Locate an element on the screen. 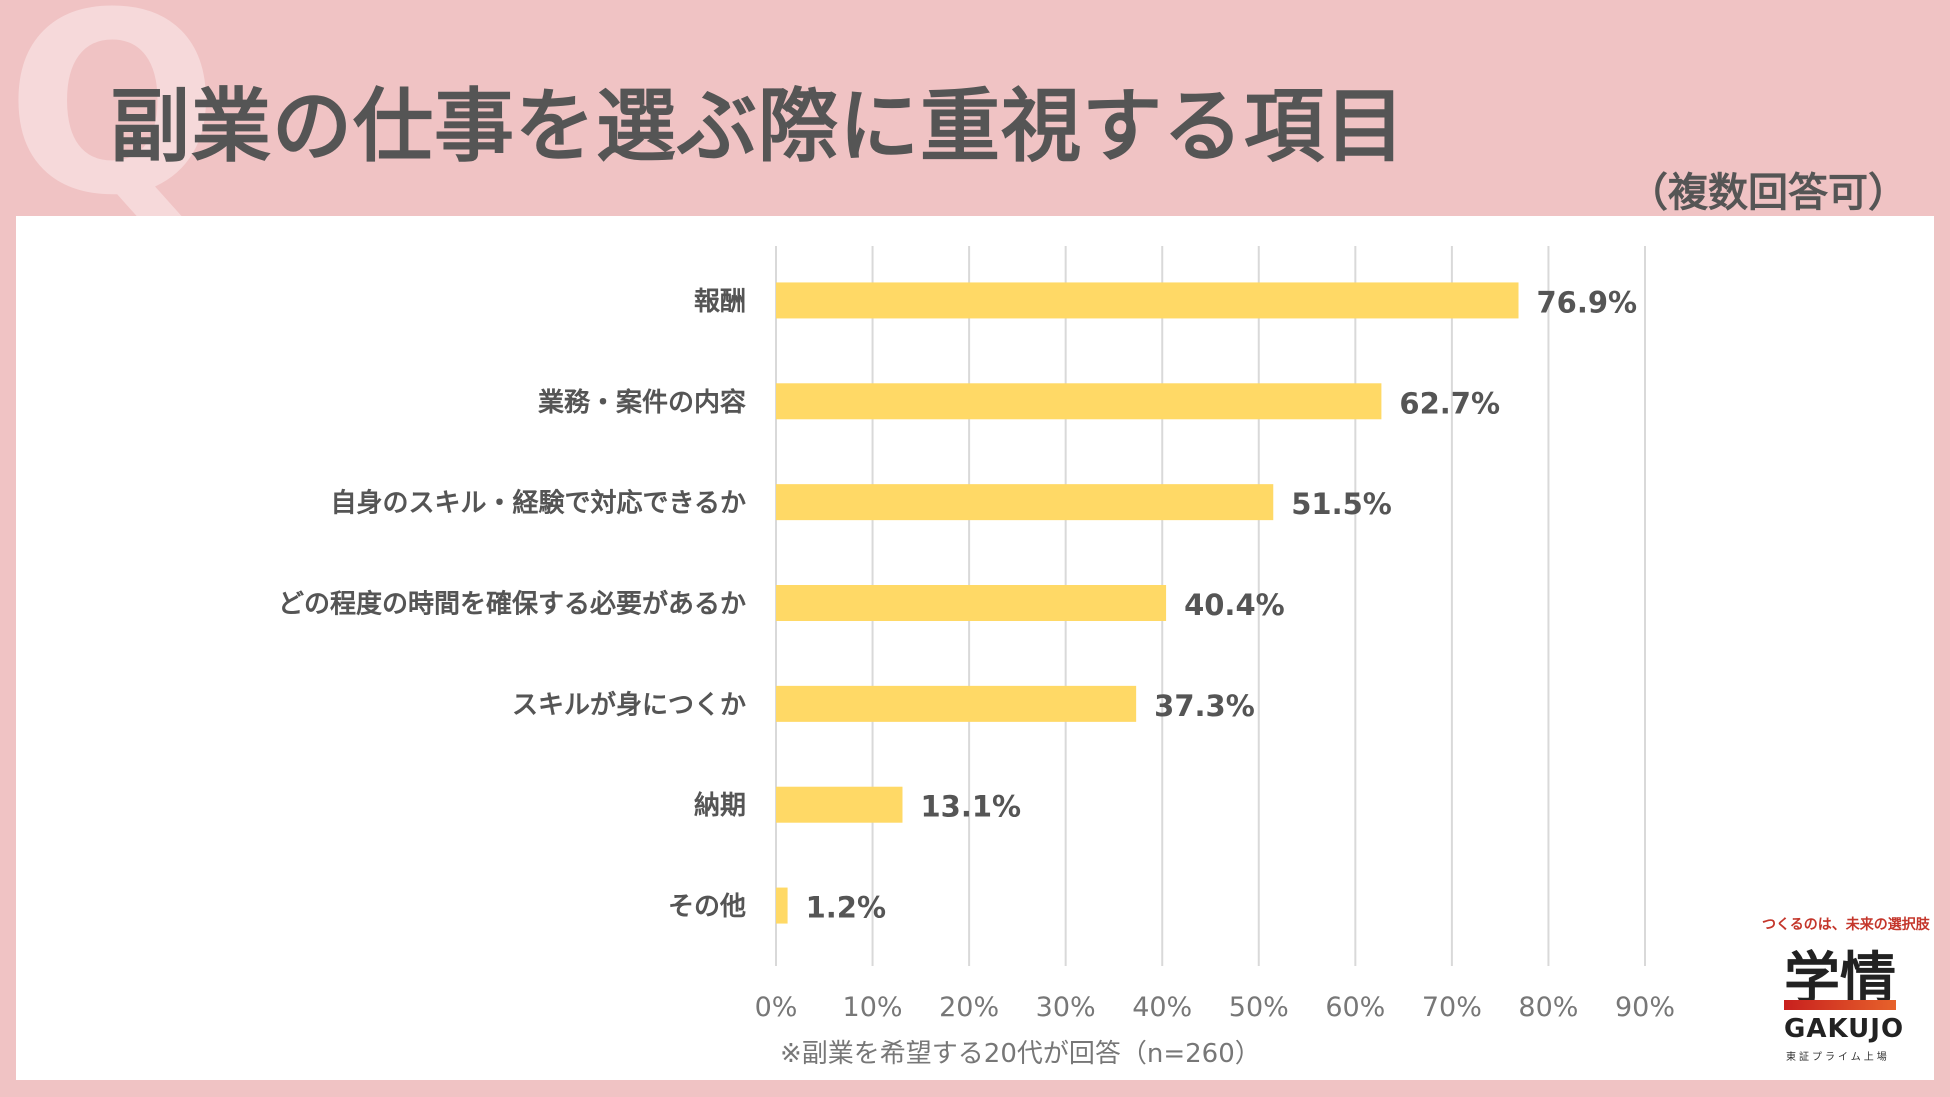  x-tick-label: 20% is located at coordinates (969, 1007).